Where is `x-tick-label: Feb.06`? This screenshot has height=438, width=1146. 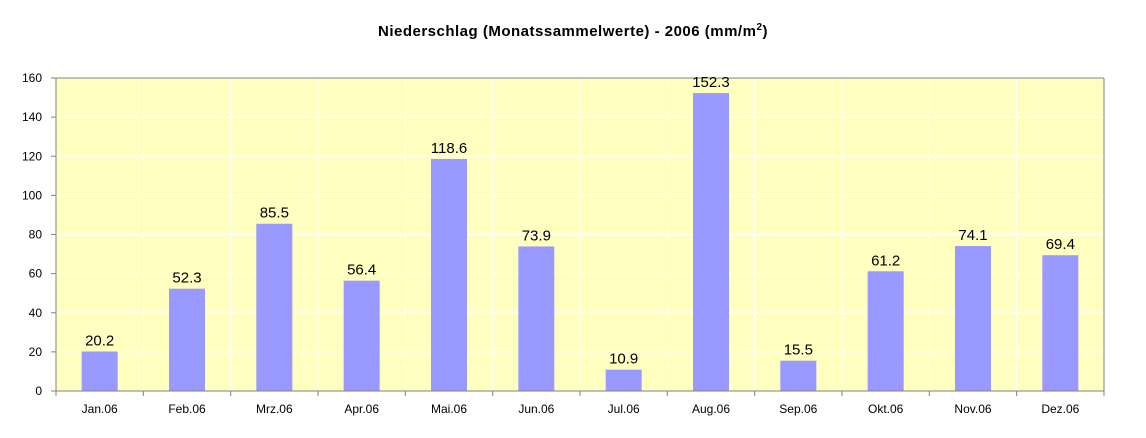 x-tick-label: Feb.06 is located at coordinates (187, 409).